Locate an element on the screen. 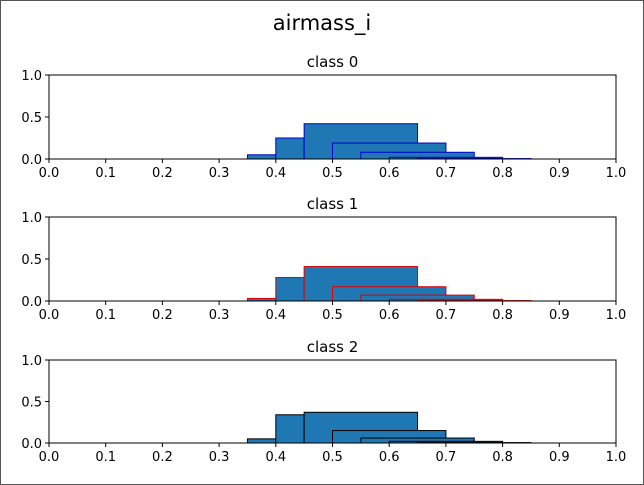 Image resolution: width=644 pixels, height=485 pixels. panel-title: class 2 is located at coordinates (333, 347).